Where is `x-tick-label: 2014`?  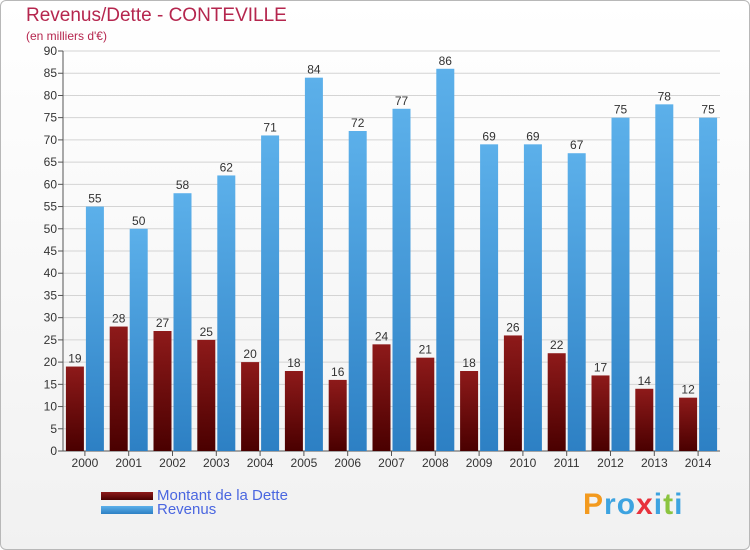 x-tick-label: 2014 is located at coordinates (698, 463).